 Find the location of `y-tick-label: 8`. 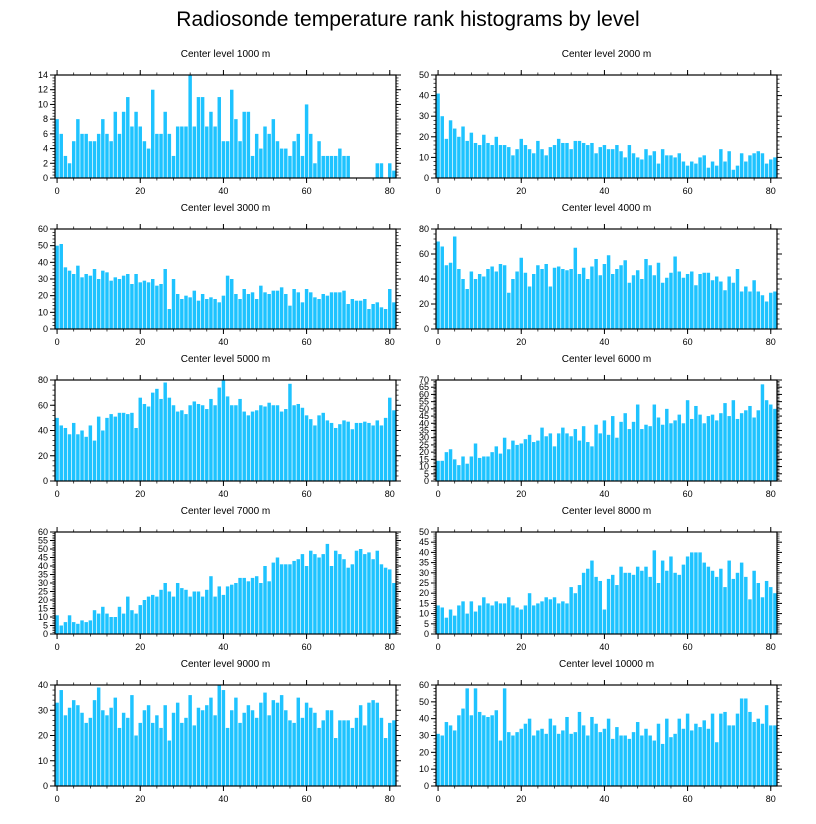

y-tick-label: 8 is located at coordinates (45, 119).